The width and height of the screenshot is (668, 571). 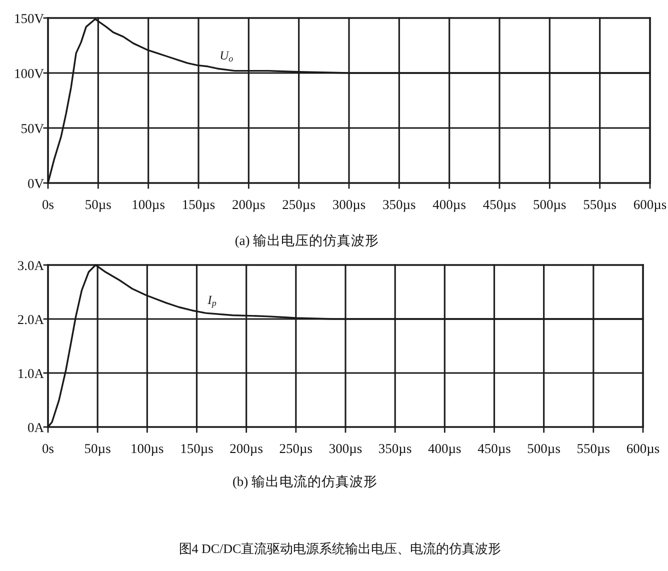 What do you see at coordinates (340, 548) in the screenshot?
I see `caption: 图4 DC/DC直流驱动电源系统输出电压、电流的仿真波形` at bounding box center [340, 548].